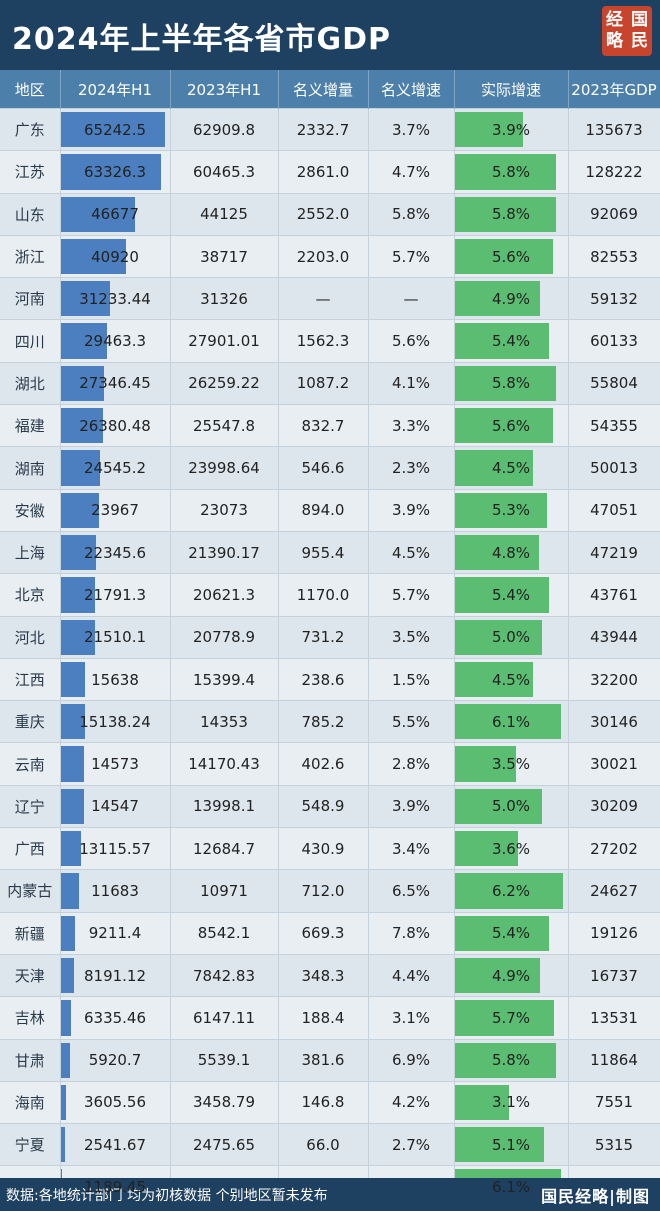  I want to click on nominal-growth-cell: 3.7%, so click(411, 129).